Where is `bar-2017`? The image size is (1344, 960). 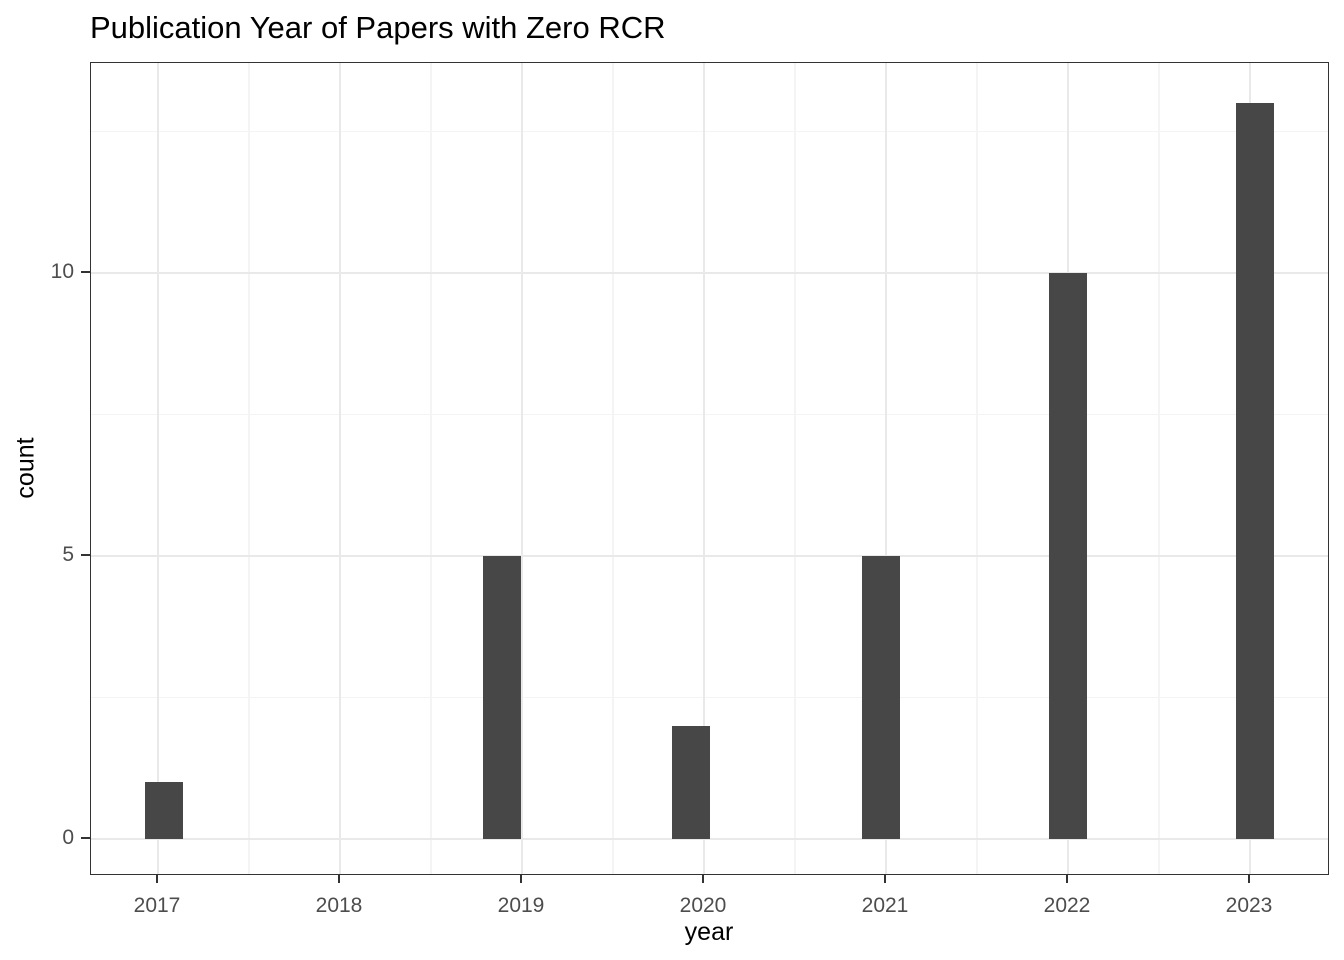
bar-2017 is located at coordinates (164, 810).